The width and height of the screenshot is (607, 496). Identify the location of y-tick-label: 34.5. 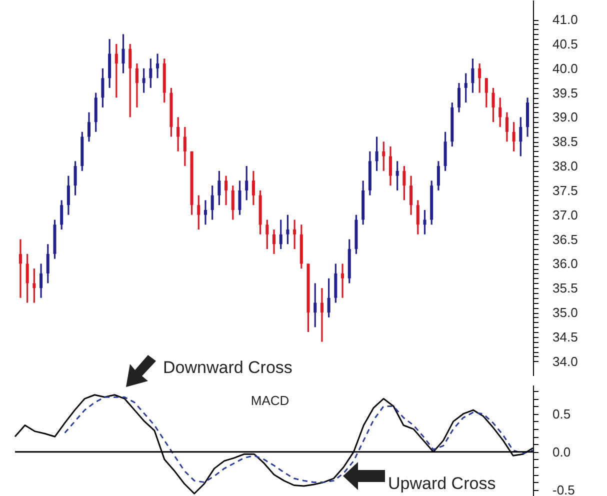
(565, 336).